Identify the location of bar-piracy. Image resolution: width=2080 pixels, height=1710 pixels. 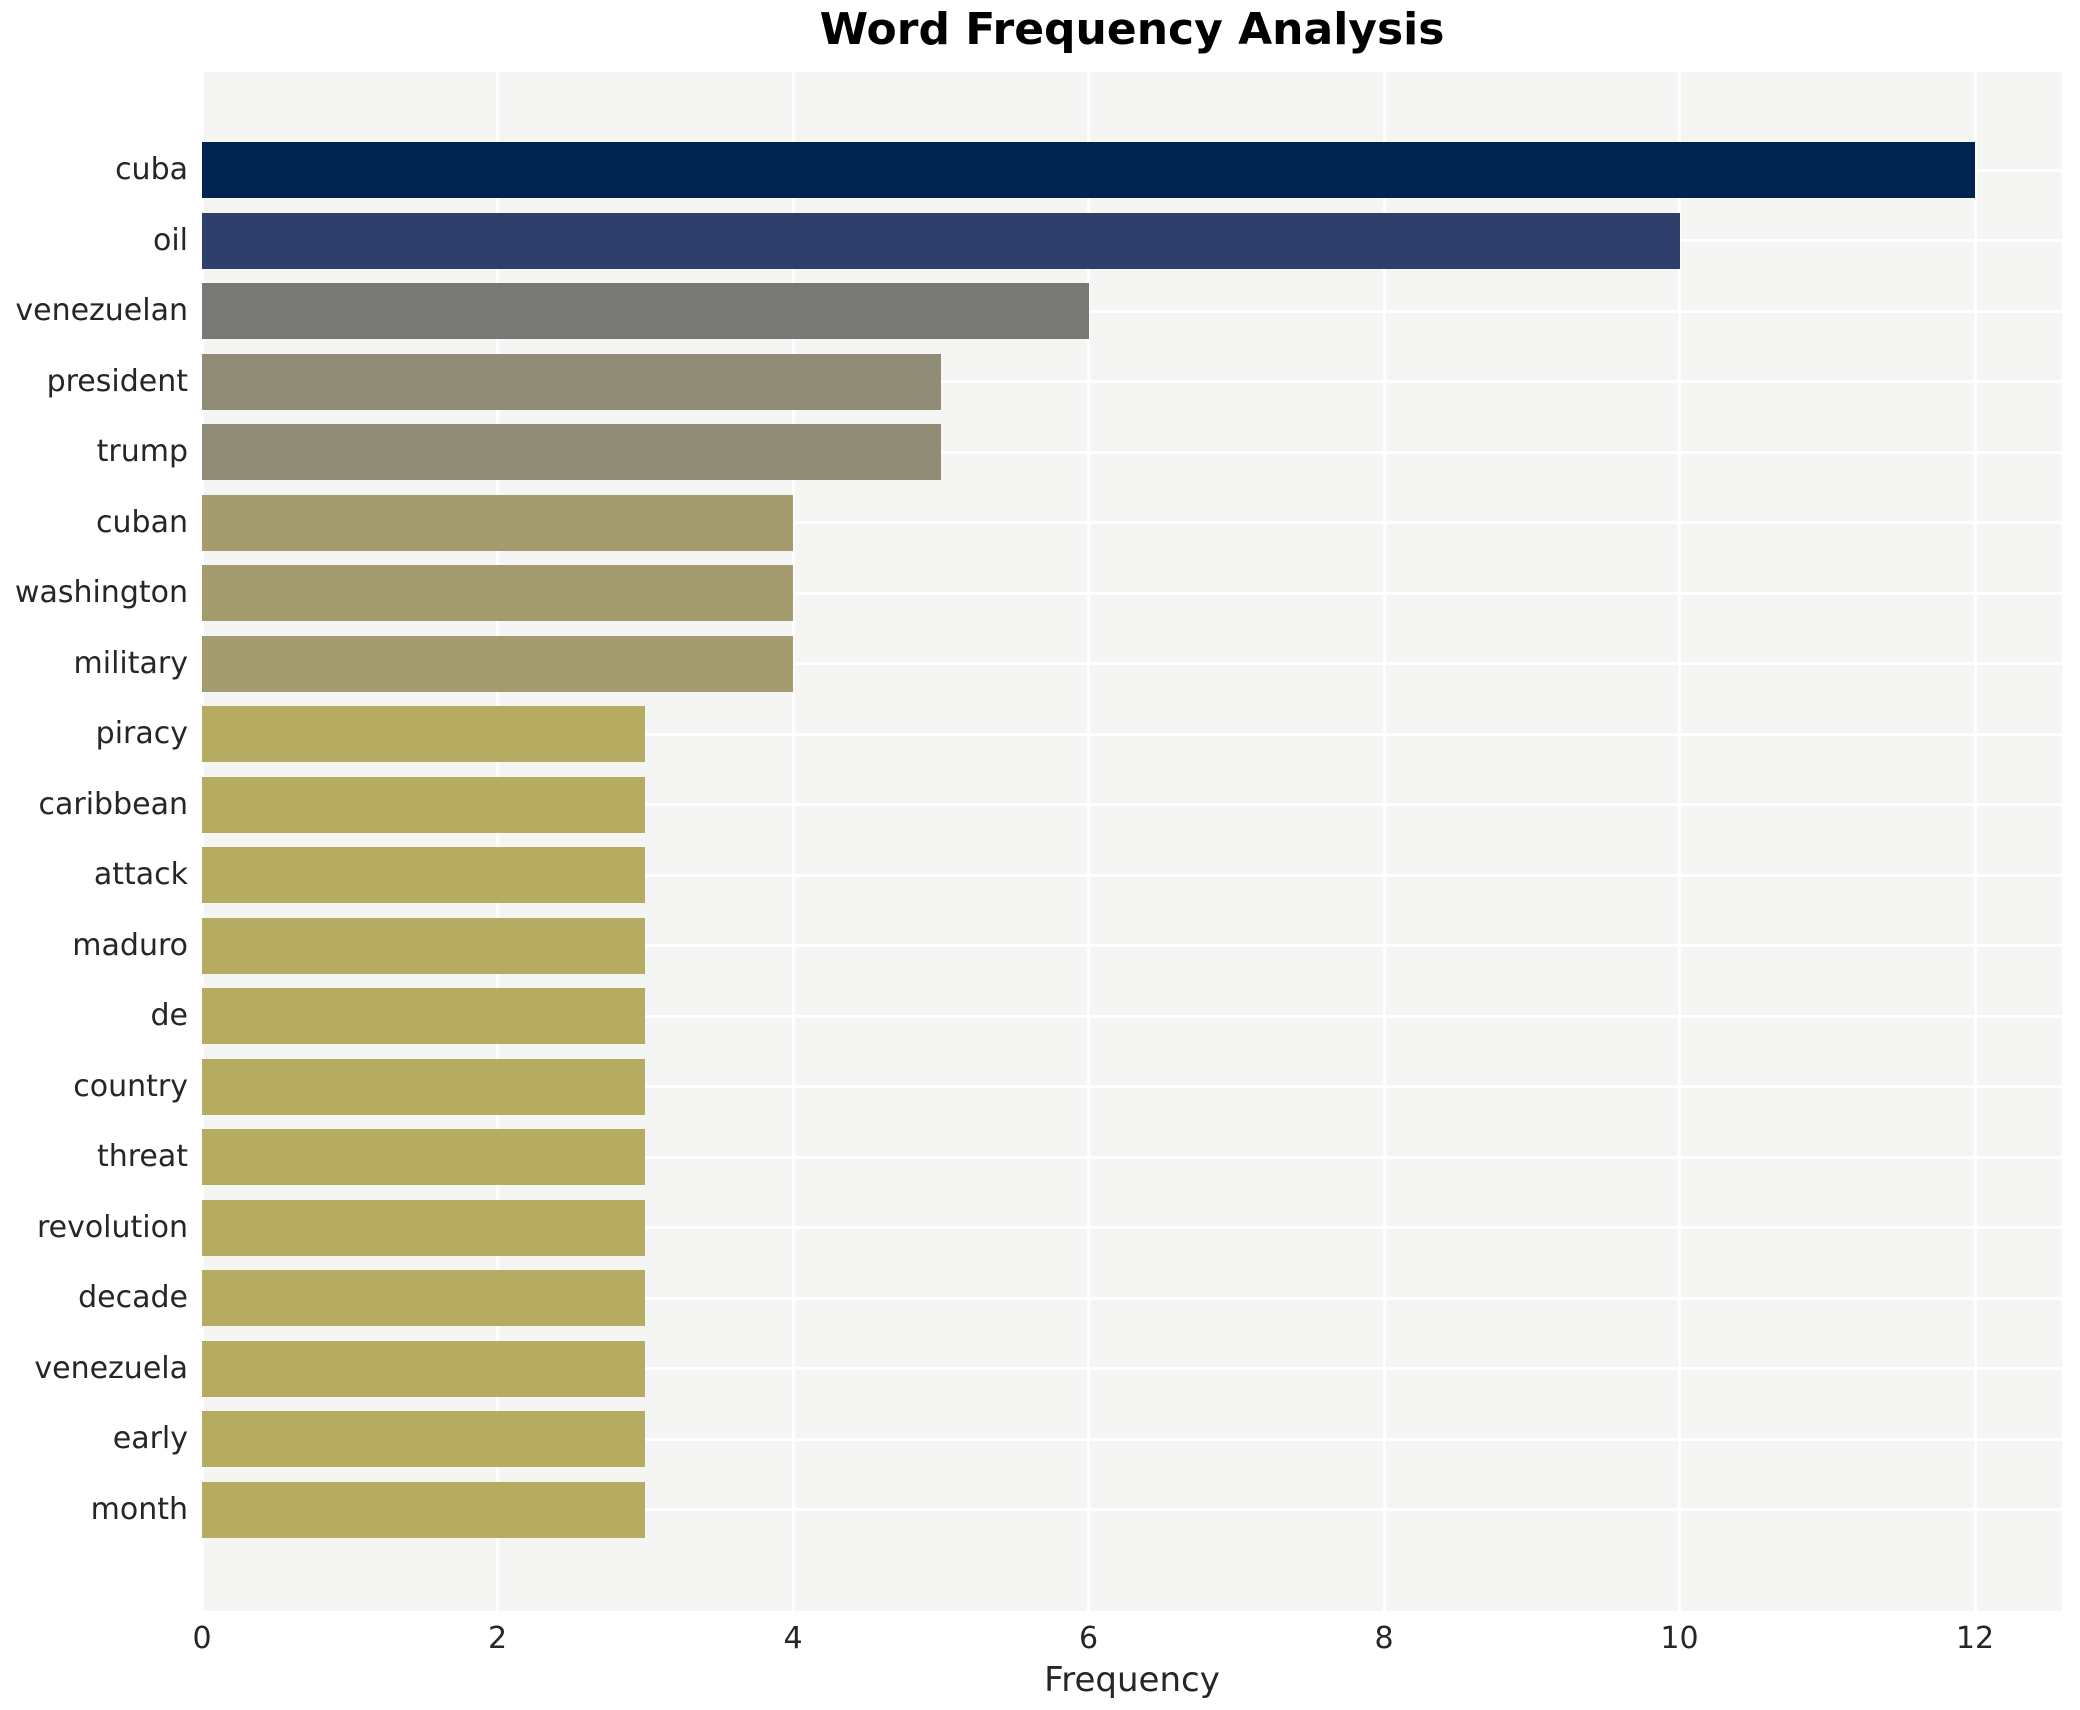
(424, 734).